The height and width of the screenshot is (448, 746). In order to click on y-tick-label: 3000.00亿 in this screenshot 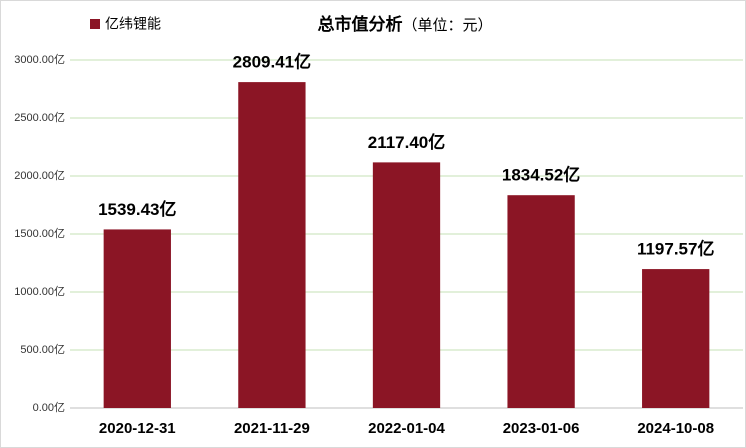, I will do `click(39, 59)`.